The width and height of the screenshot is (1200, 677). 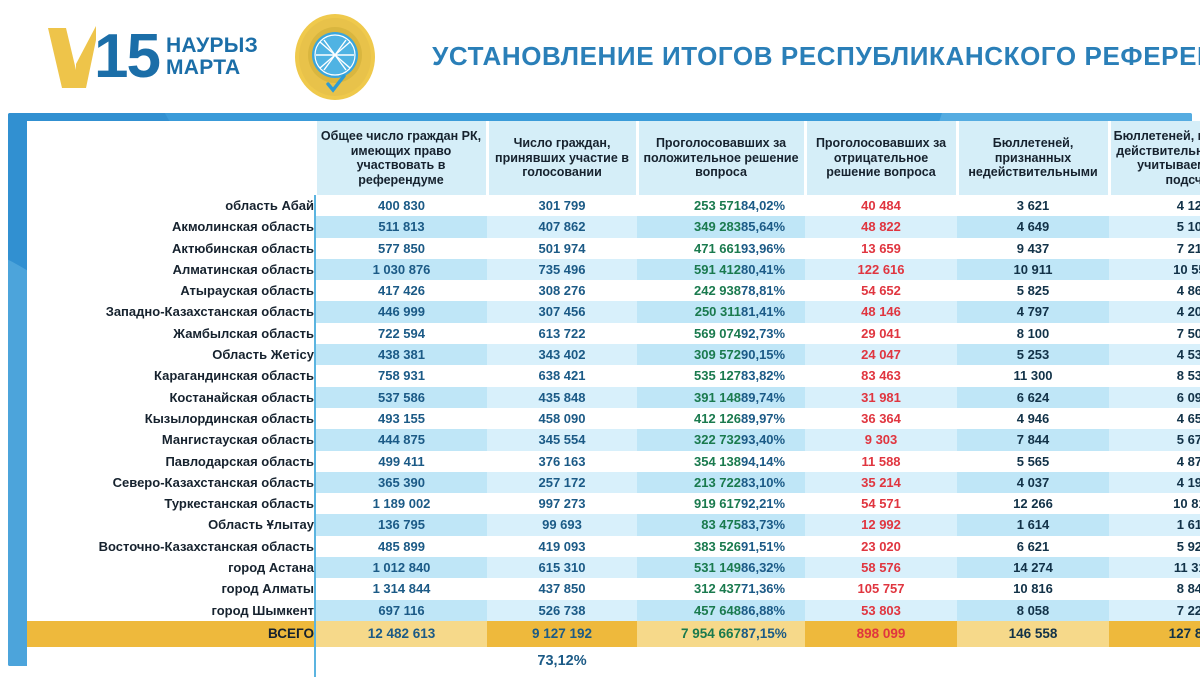 I want to click on turnout-row: 73,12%, so click(x=613, y=661).